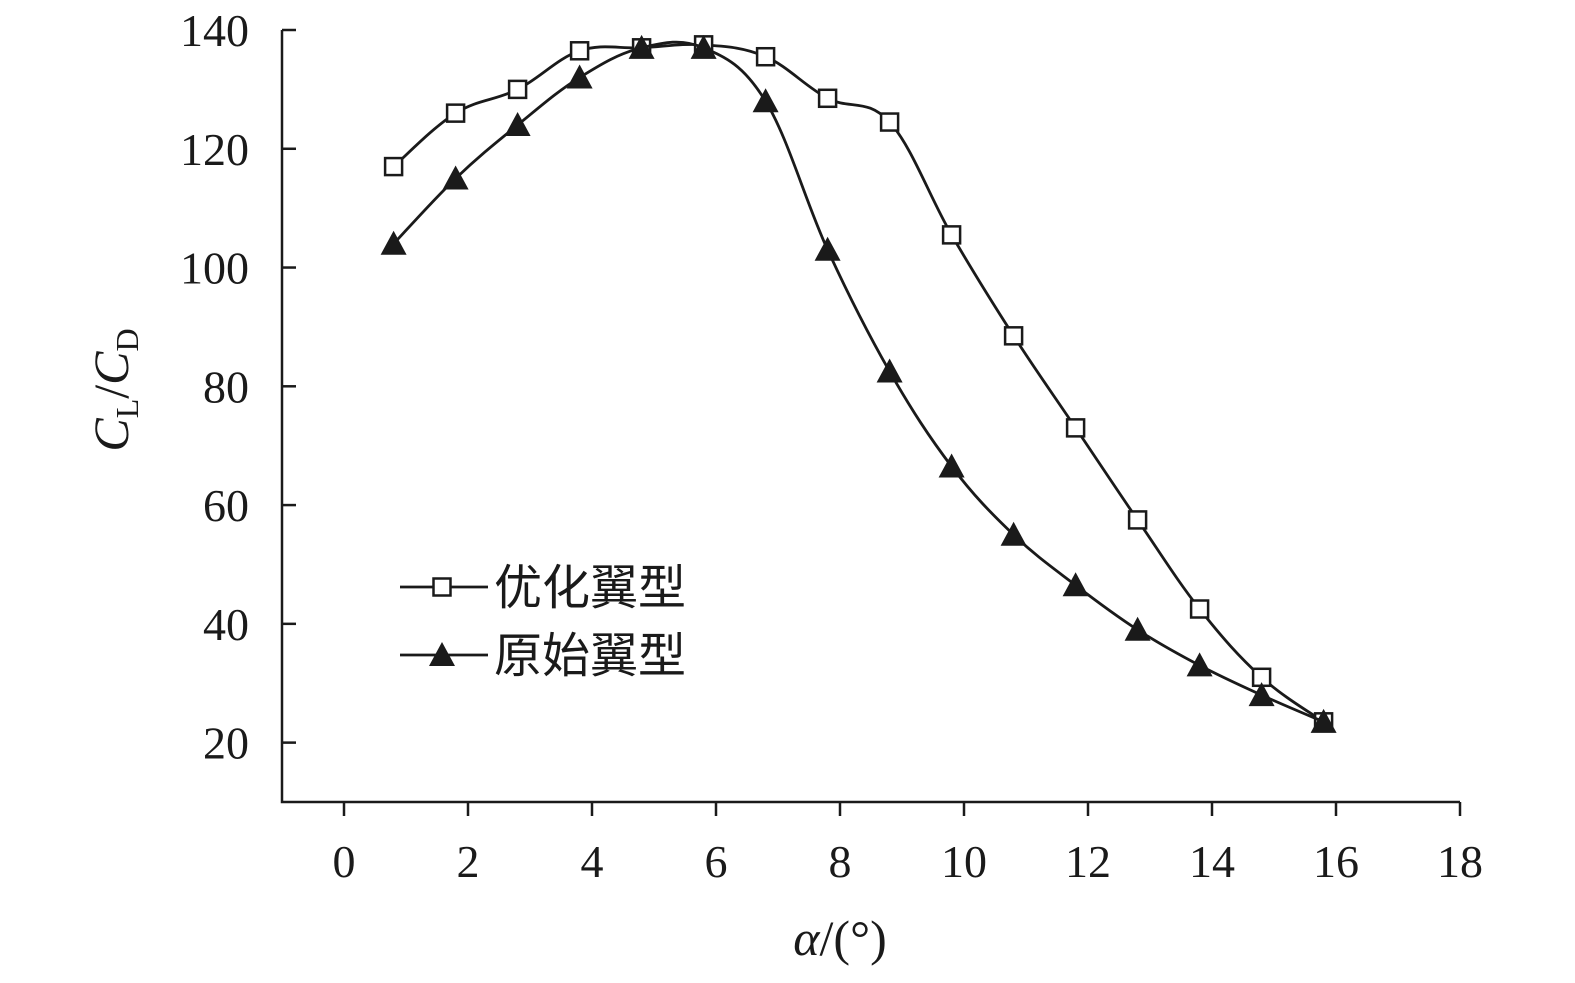  Describe the element at coordinates (111, 368) in the screenshot. I see `y-title-den: C` at that location.